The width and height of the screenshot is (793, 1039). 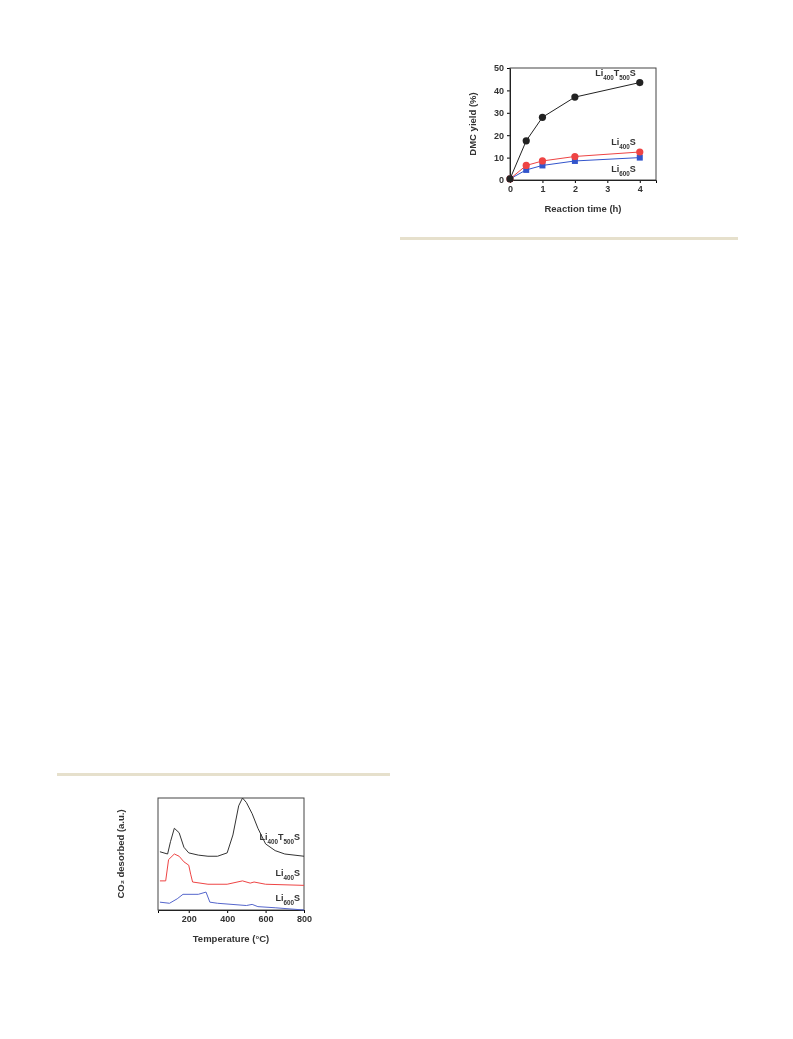 I want to click on x-tick-label: 3, so click(x=608, y=189).